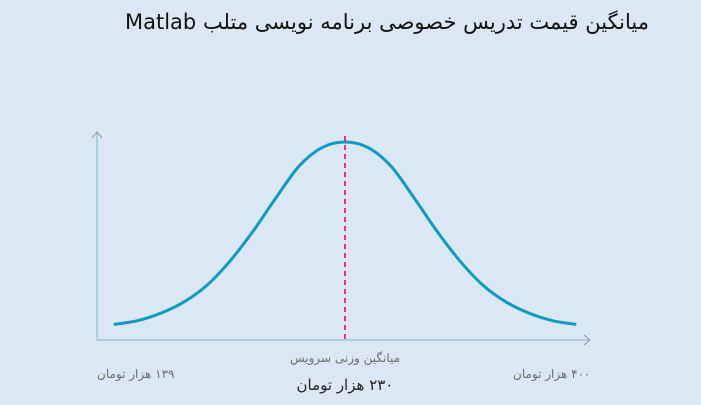  I want to click on max-price-label: ۴۰۰ هزار تومان, so click(552, 374).